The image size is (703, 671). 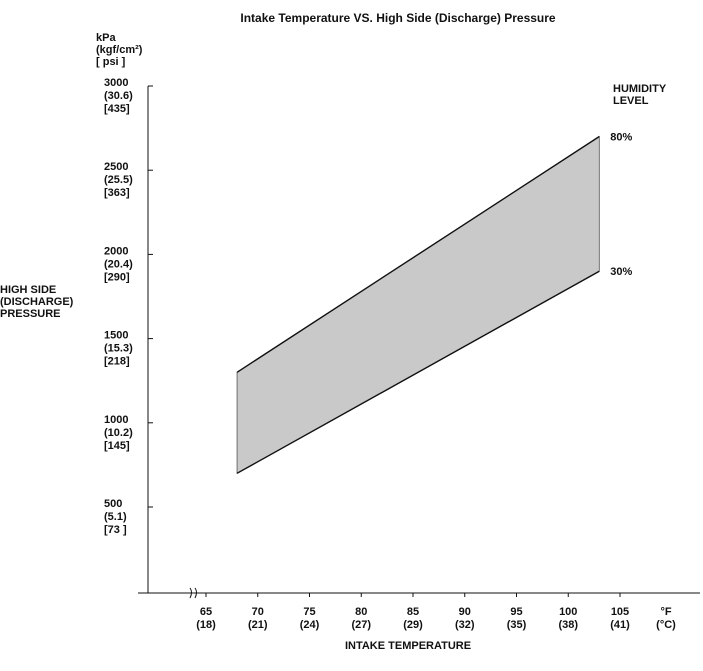 What do you see at coordinates (465, 625) in the screenshot?
I see `x-tick-c-90: (32)` at bounding box center [465, 625].